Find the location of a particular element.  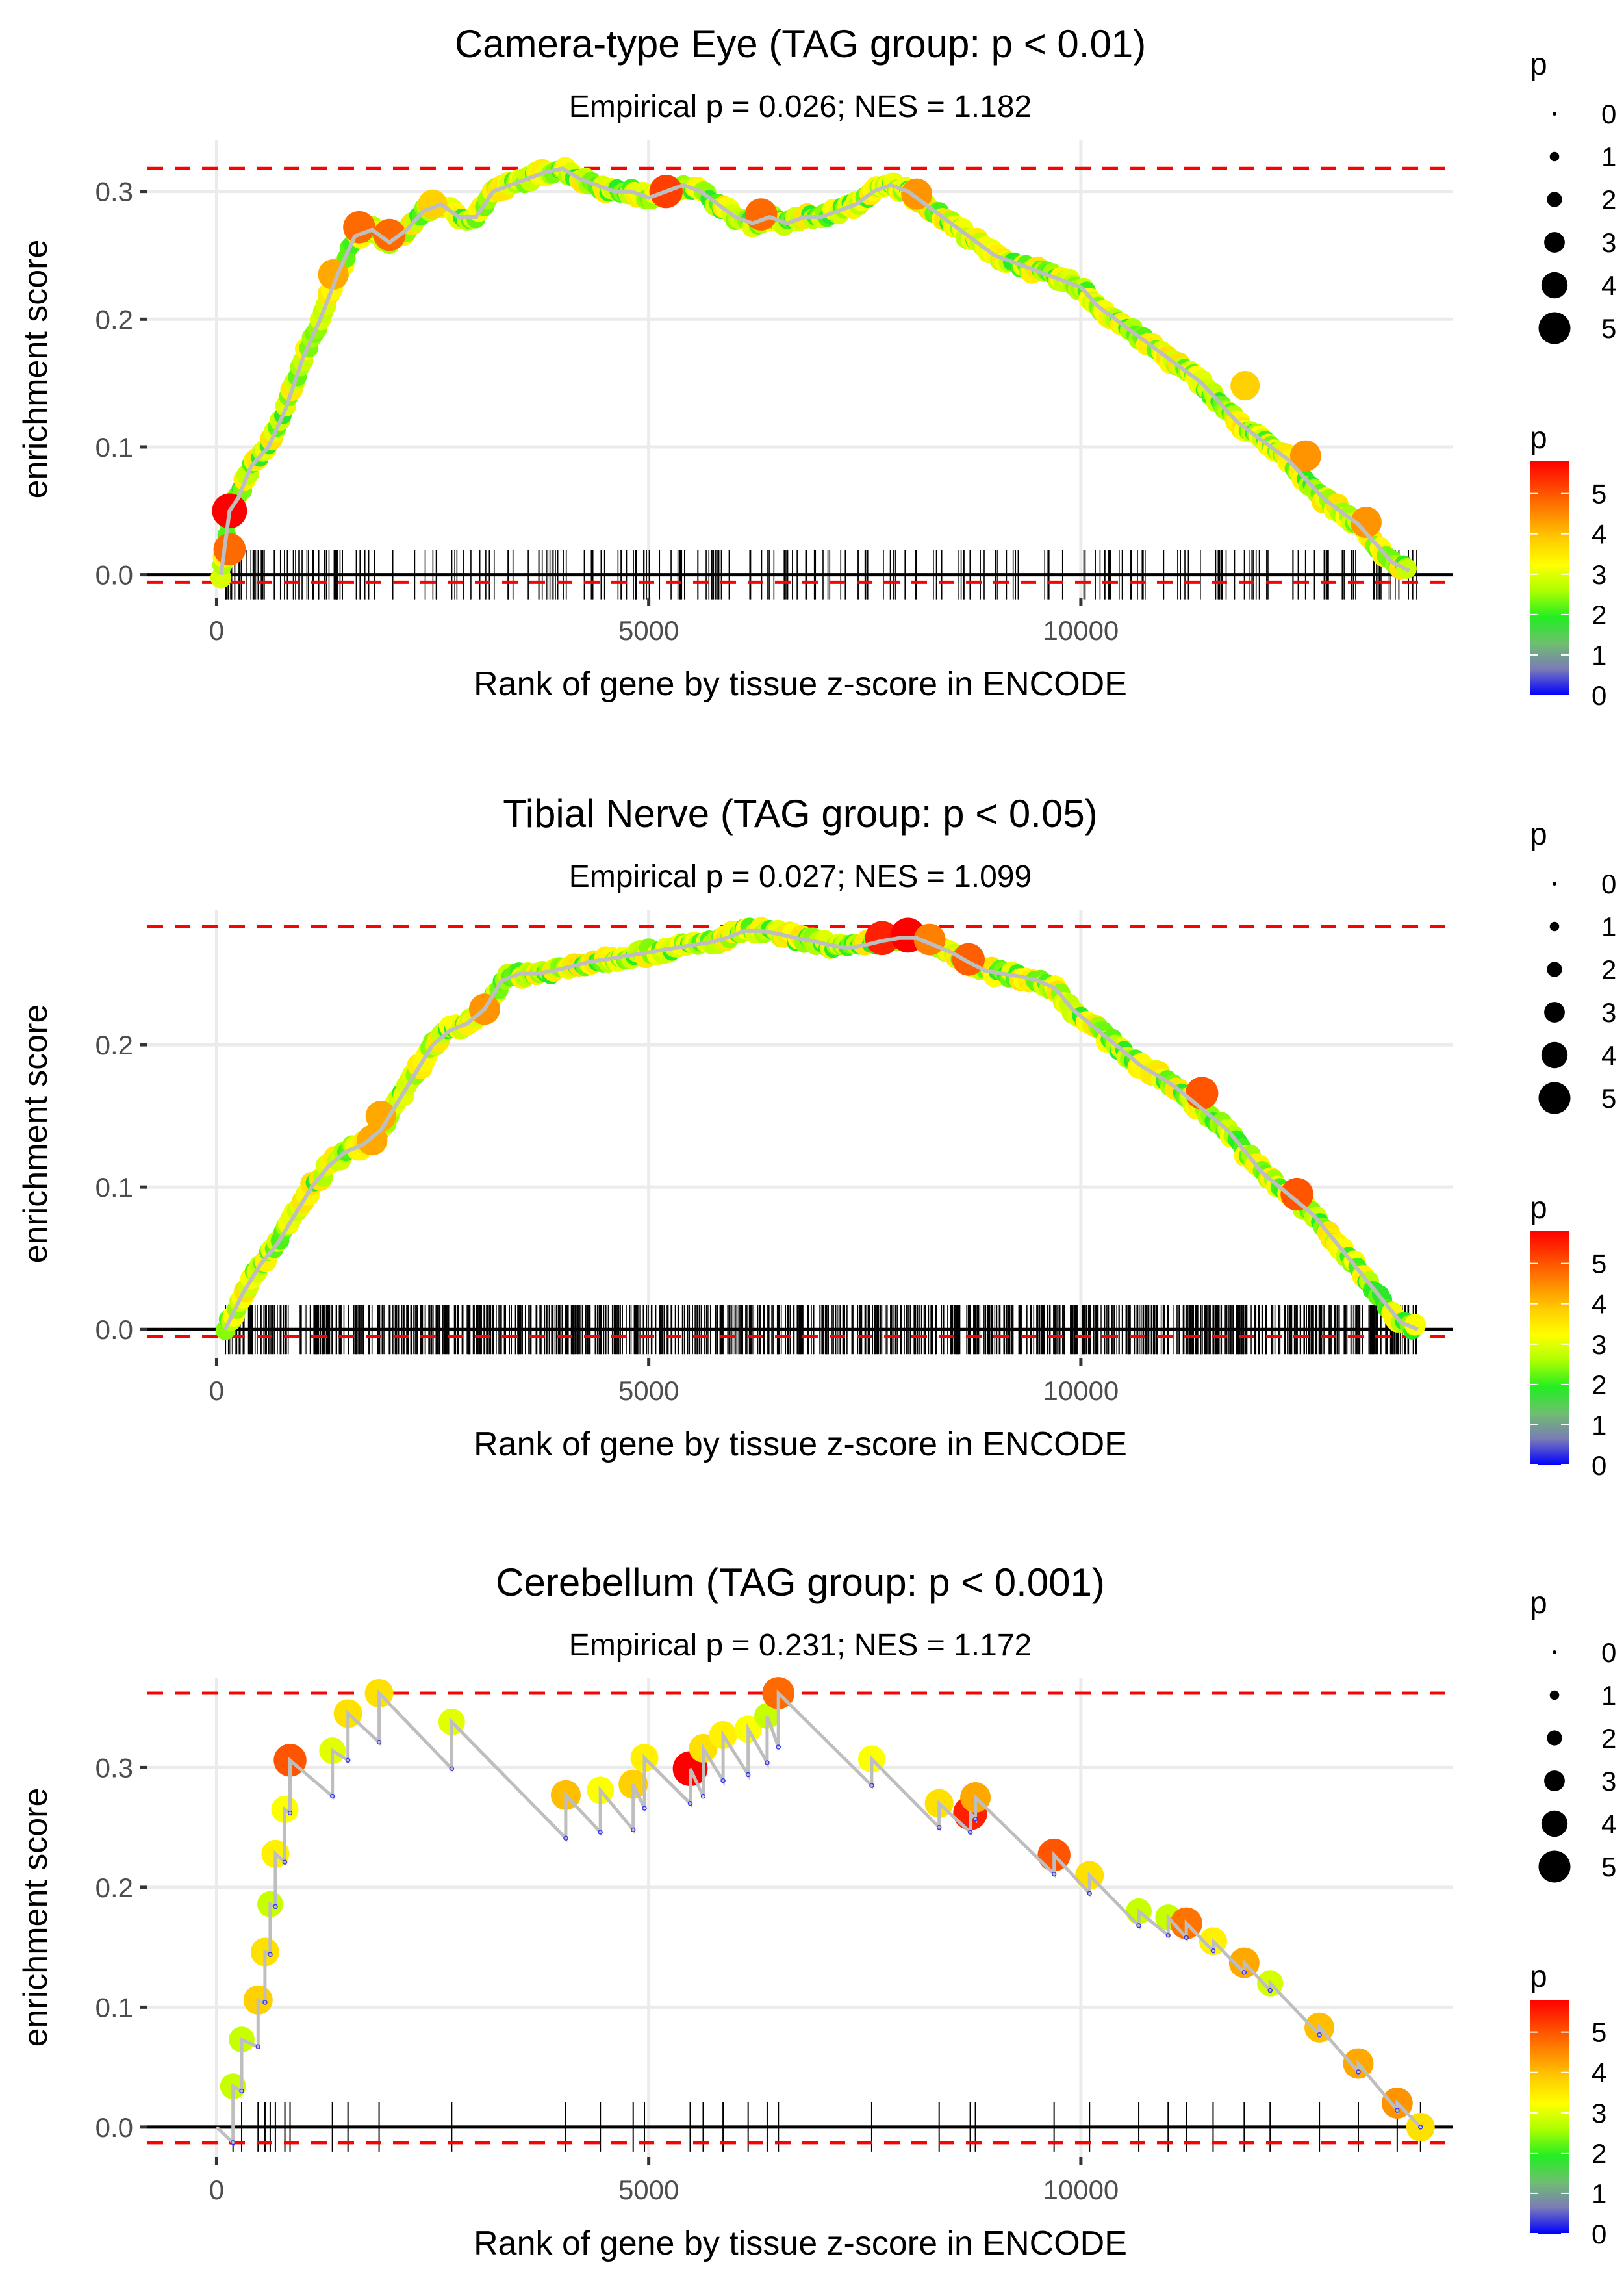

size-legend-label: 1 is located at coordinates (1608, 927).